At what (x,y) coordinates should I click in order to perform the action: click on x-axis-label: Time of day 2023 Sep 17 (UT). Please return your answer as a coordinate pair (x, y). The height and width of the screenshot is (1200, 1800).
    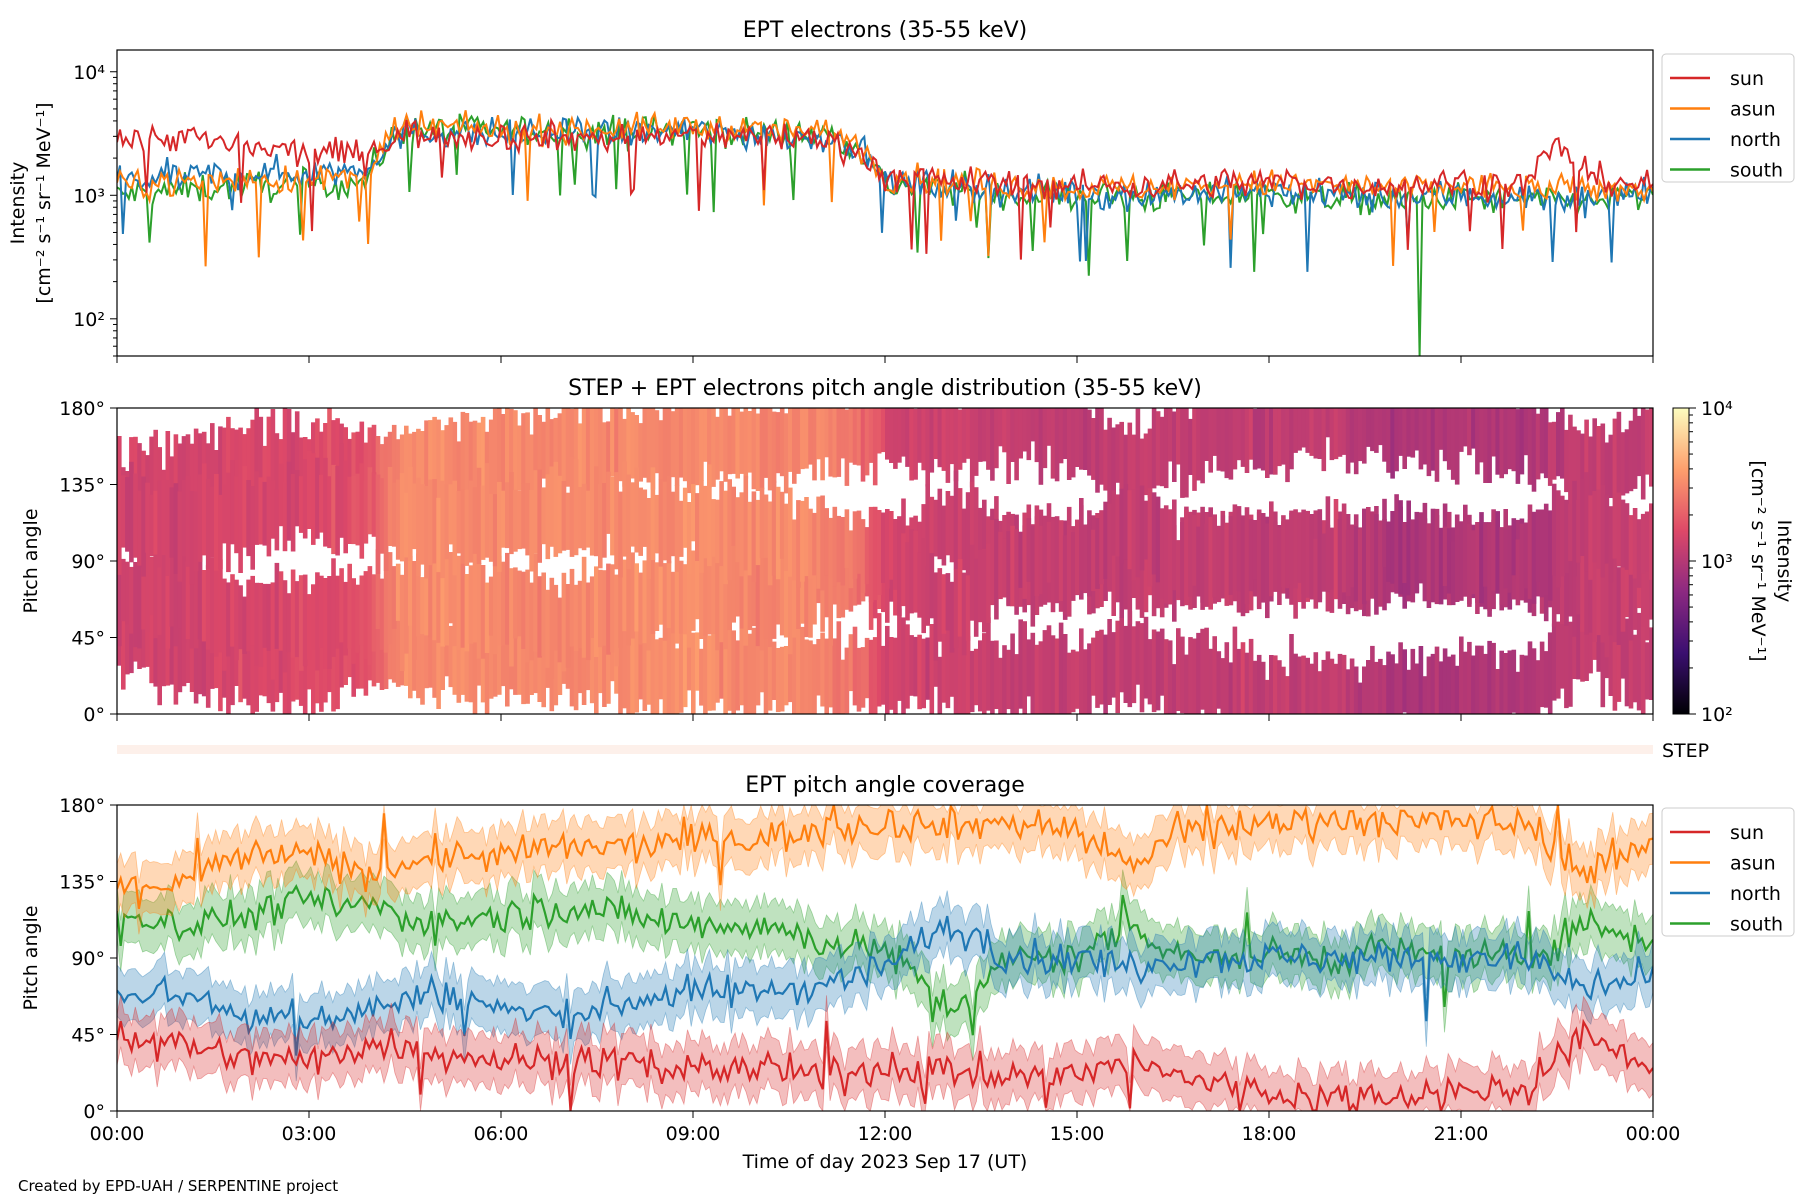
    Looking at the image, I should click on (885, 1162).